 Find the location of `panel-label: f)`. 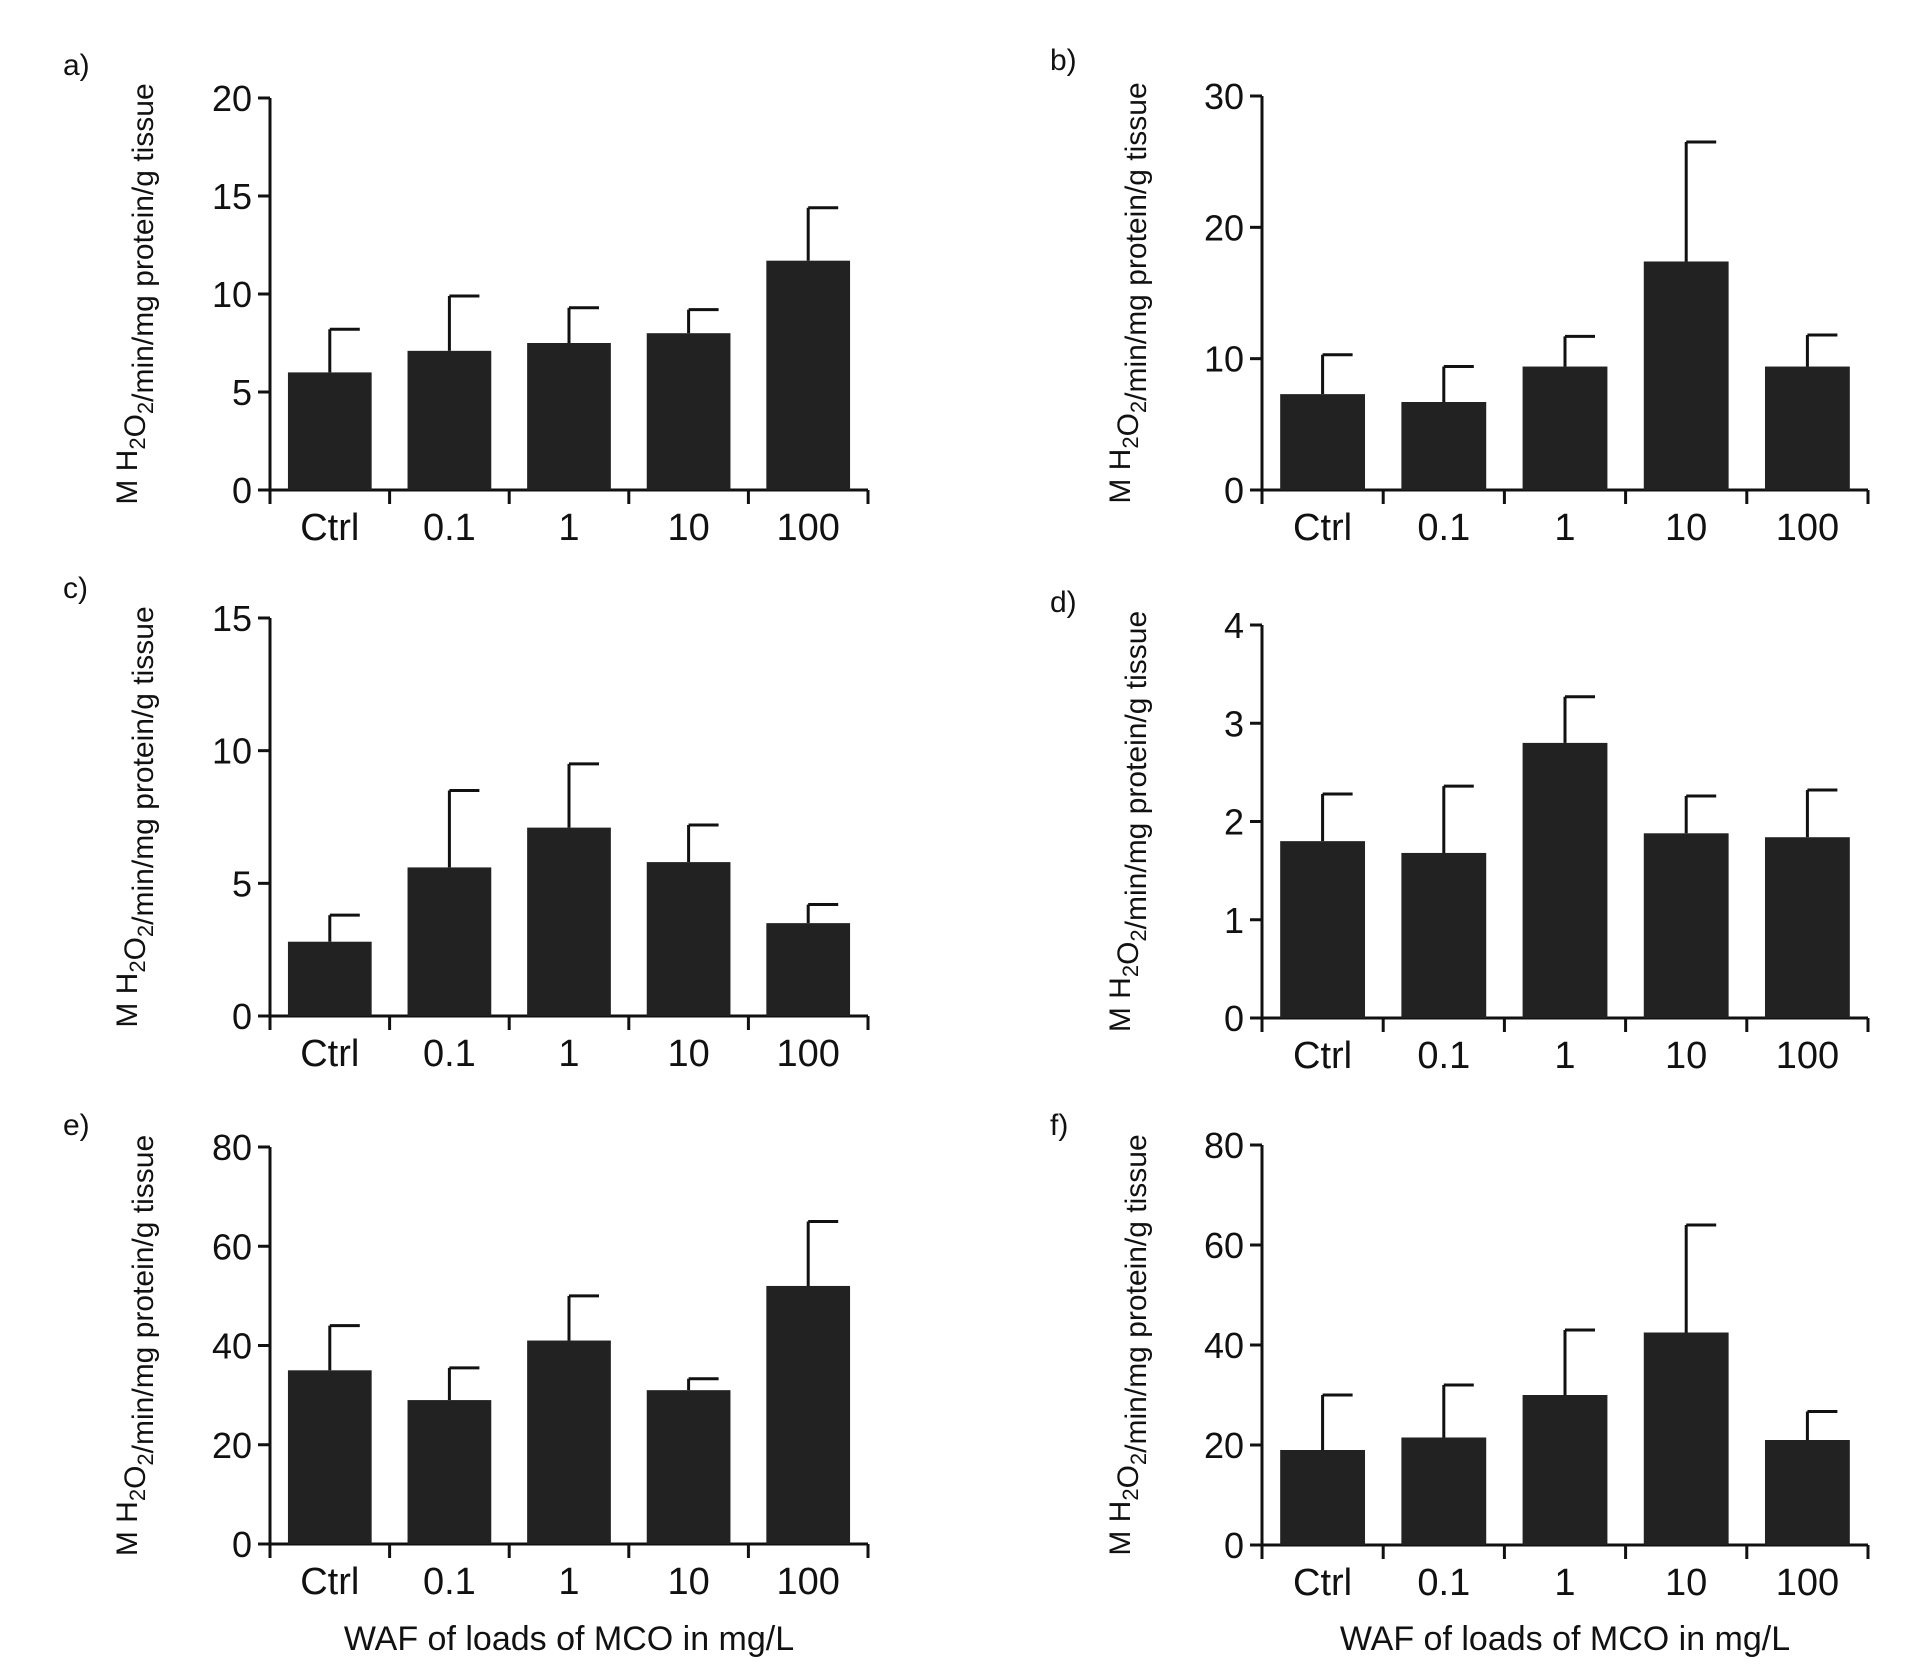

panel-label: f) is located at coordinates (1059, 1125).